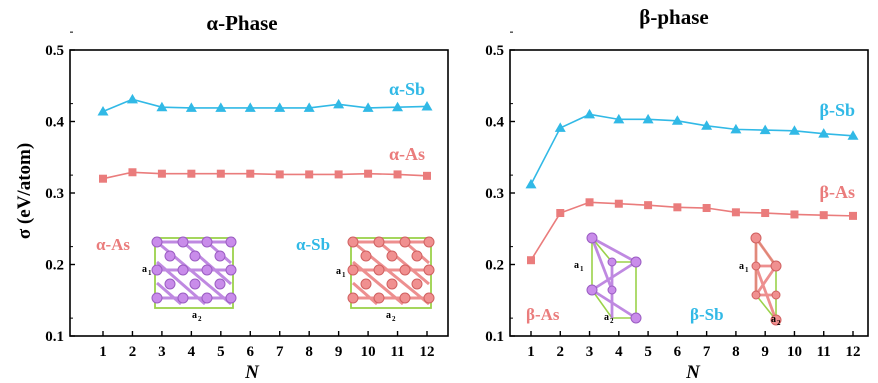 Image resolution: width=878 pixels, height=383 pixels. I want to click on x-tick-label: 11, so click(824, 352).